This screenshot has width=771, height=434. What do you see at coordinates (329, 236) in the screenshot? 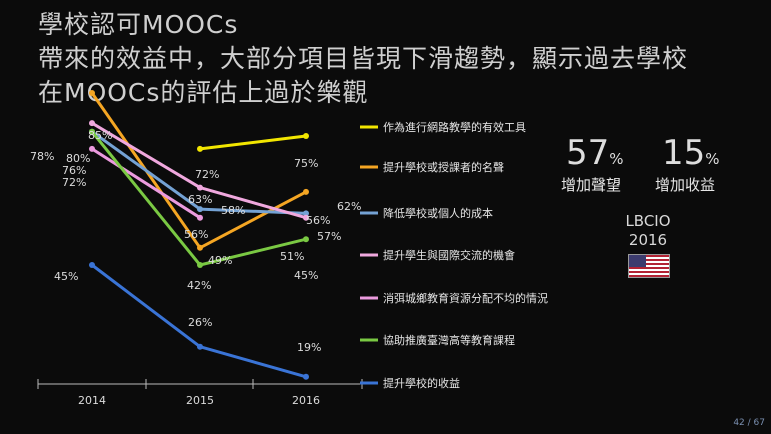
I see `data-label-2-2016: 57%` at bounding box center [329, 236].